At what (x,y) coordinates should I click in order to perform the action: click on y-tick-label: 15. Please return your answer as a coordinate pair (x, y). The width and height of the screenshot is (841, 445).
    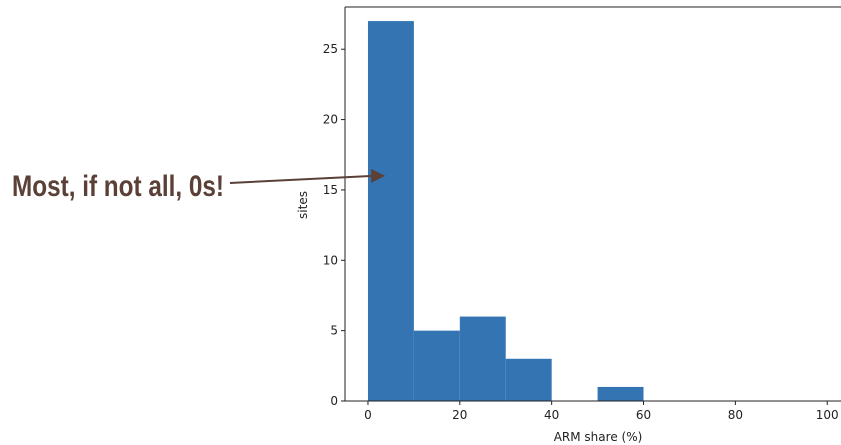
    Looking at the image, I should click on (330, 190).